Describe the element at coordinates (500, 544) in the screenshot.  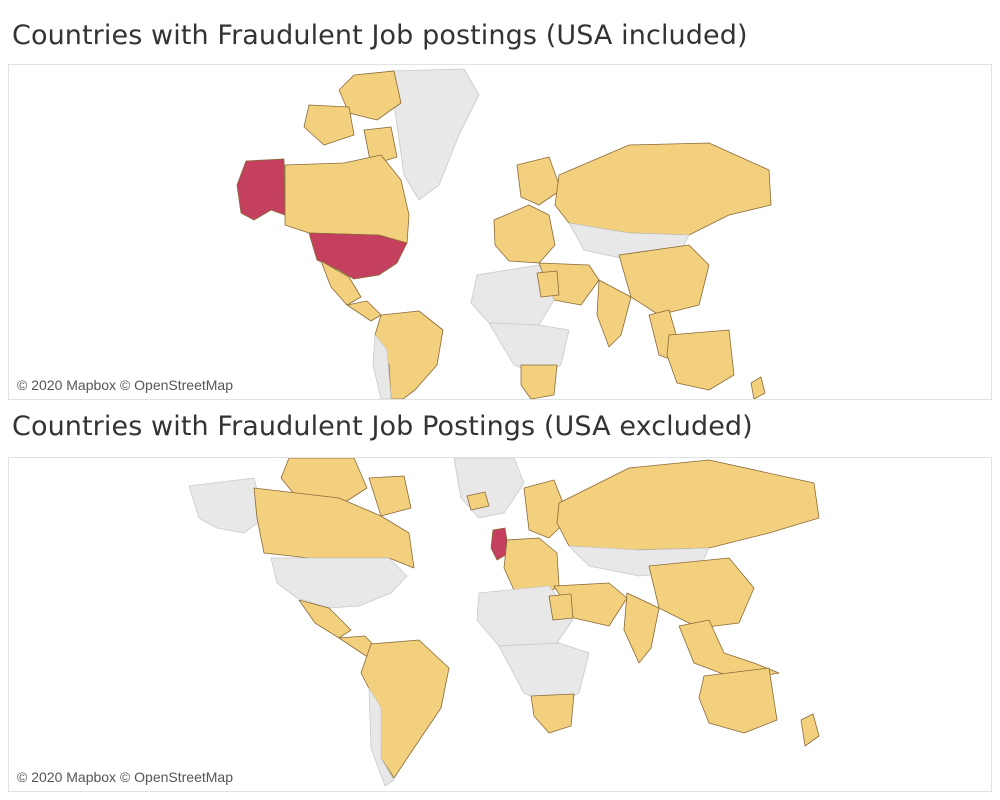
I see `united-kingdom` at that location.